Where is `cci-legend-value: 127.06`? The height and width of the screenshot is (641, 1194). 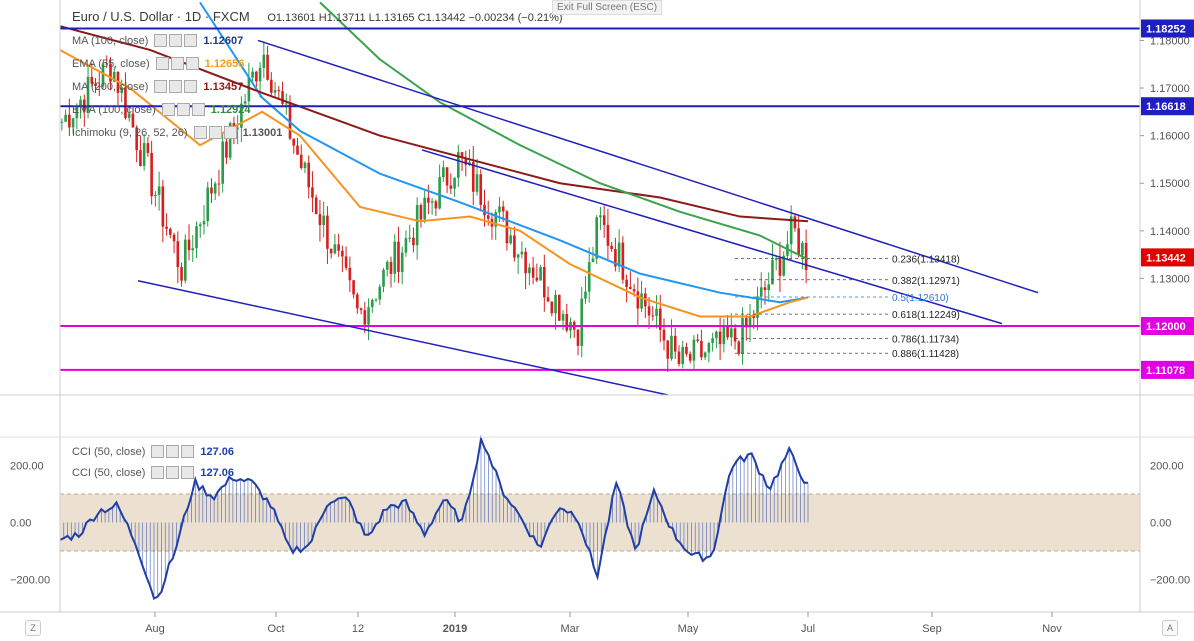 cci-legend-value: 127.06 is located at coordinates (217, 451).